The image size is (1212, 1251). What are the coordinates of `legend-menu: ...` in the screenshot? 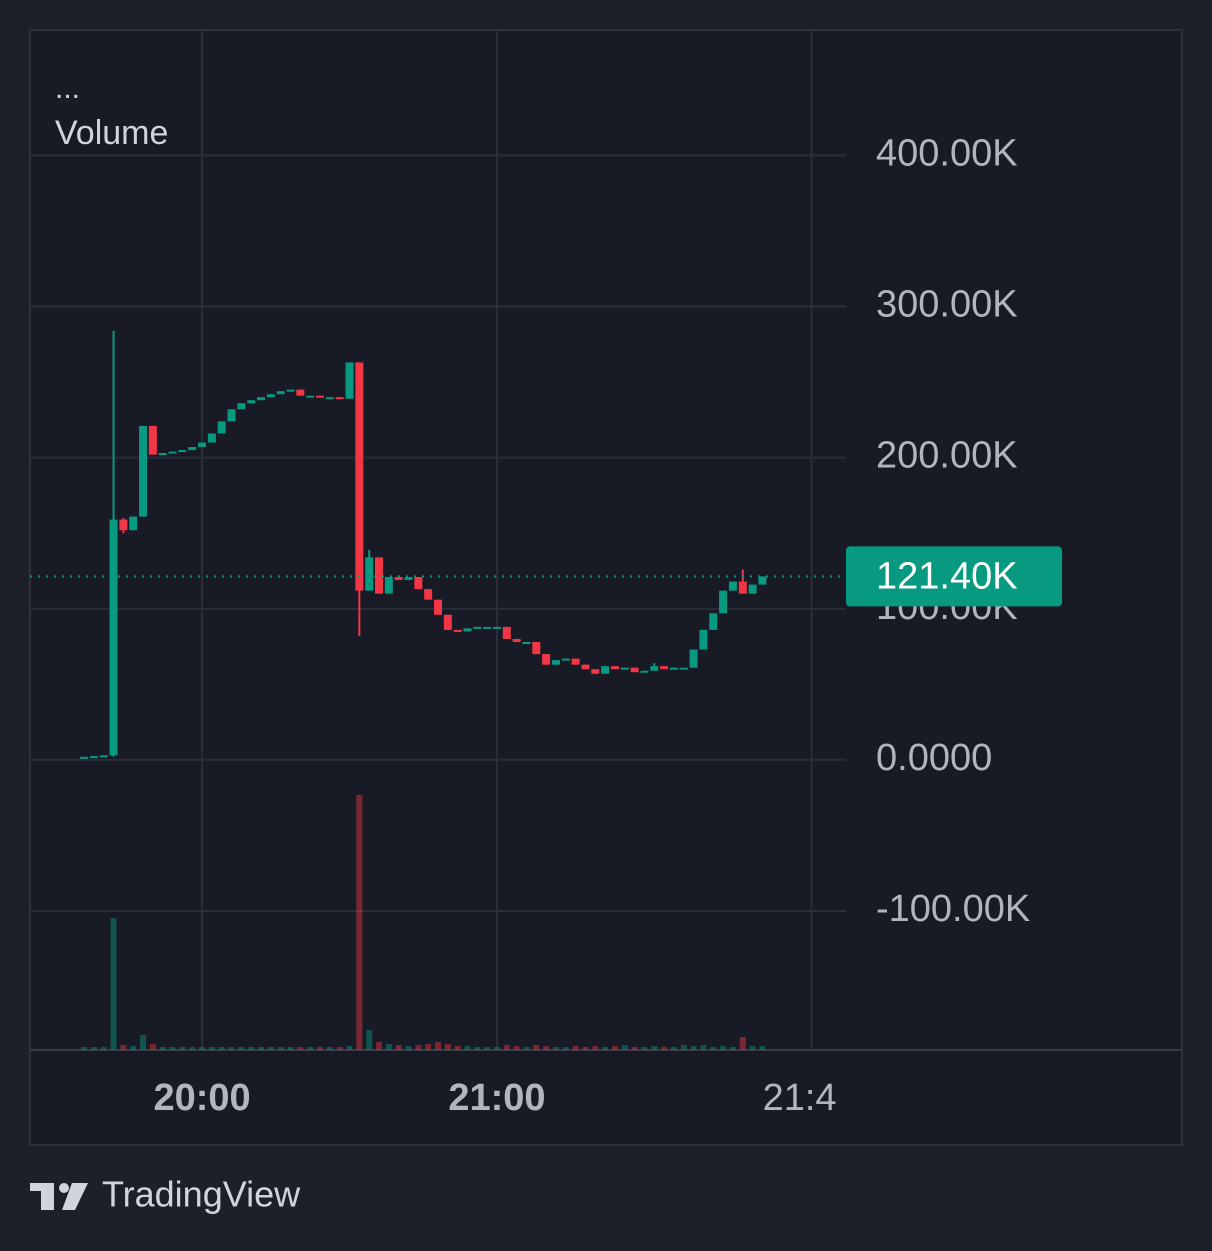 It's located at (67, 88).